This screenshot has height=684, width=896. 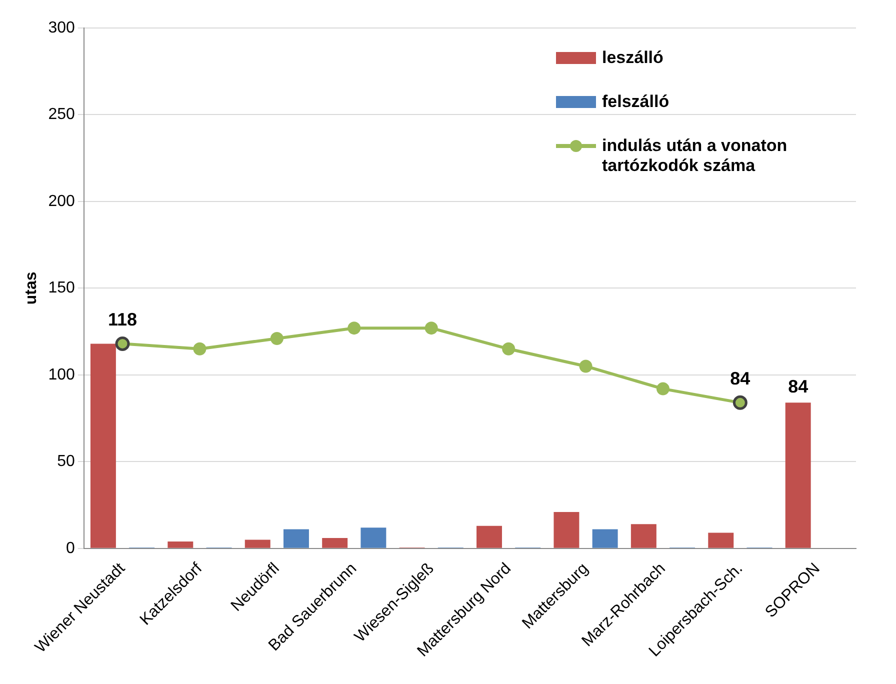 What do you see at coordinates (31, 288) in the screenshot?
I see `y-axis-title: utas` at bounding box center [31, 288].